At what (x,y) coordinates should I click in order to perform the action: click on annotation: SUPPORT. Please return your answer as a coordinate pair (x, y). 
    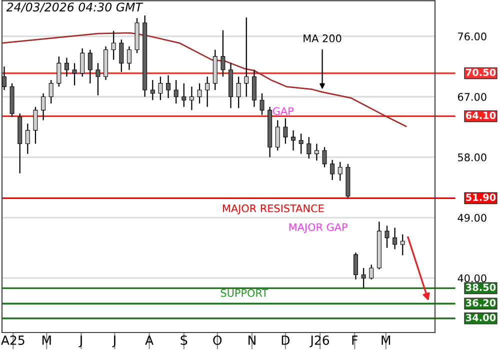
    Looking at the image, I should click on (244, 293).